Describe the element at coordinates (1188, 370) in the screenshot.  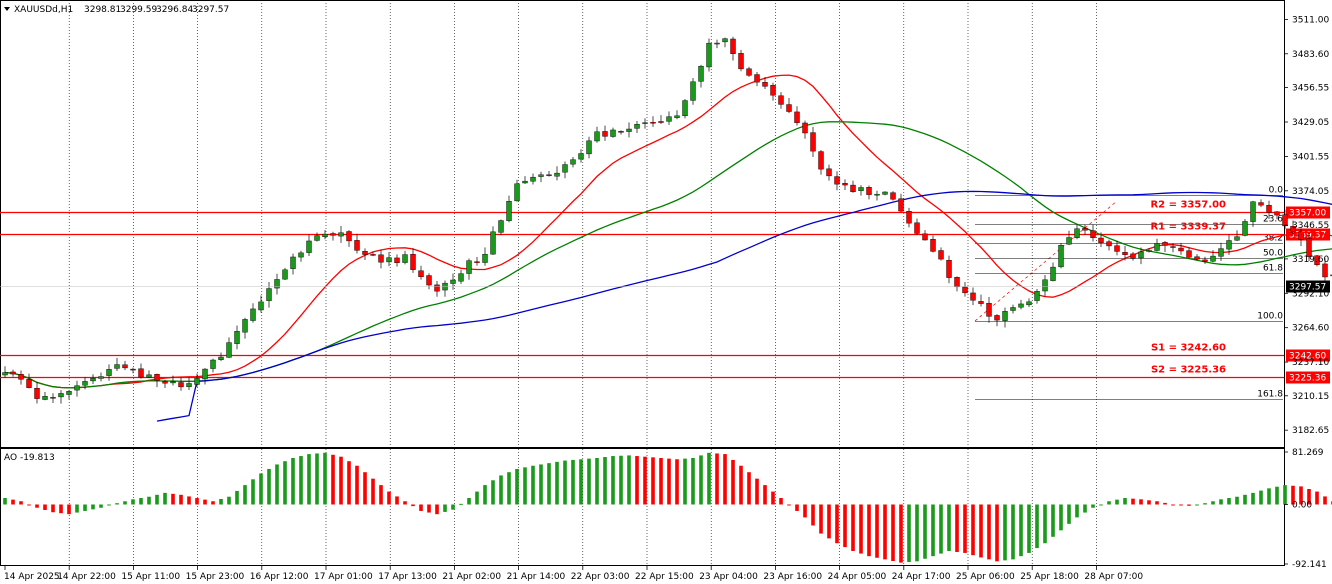
I see `level-label-s2: S2 = 3225.36` at that location.